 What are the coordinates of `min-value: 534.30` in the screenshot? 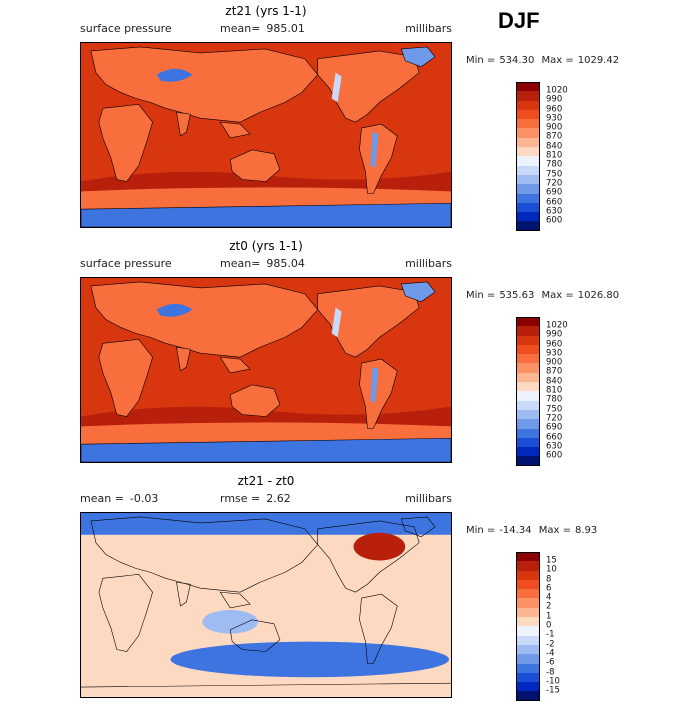 It's located at (517, 60).